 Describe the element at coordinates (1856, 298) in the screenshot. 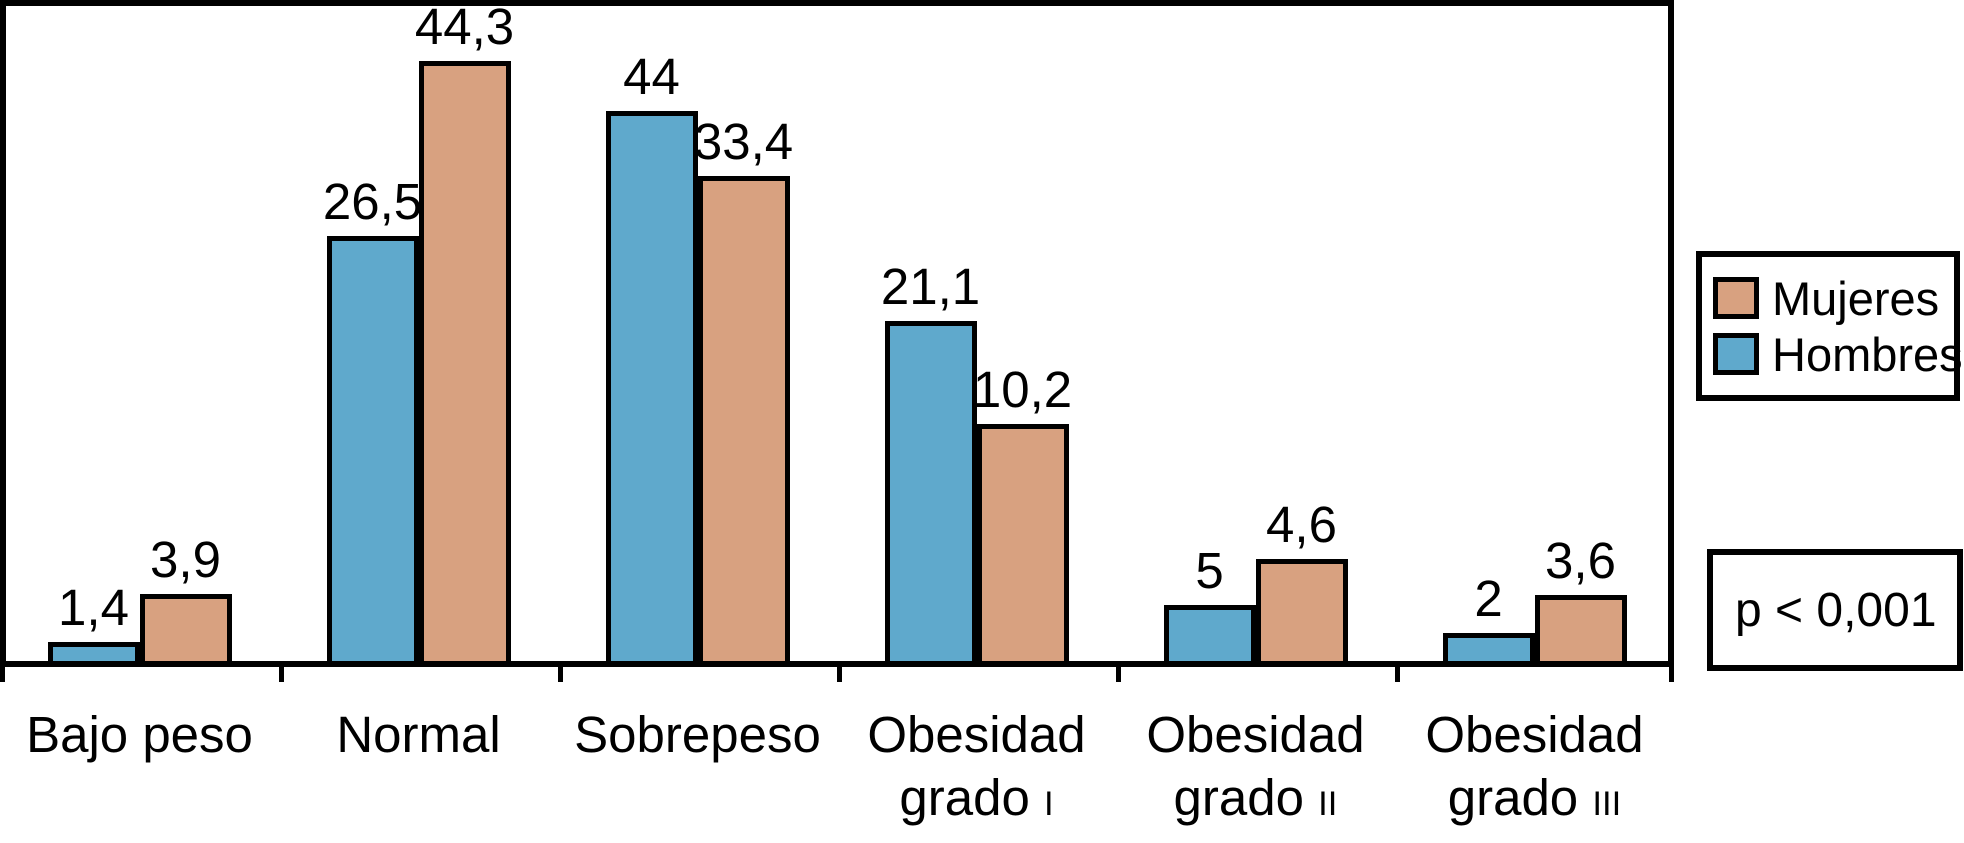

I see `legend-label-mujeres: Mujeres` at that location.